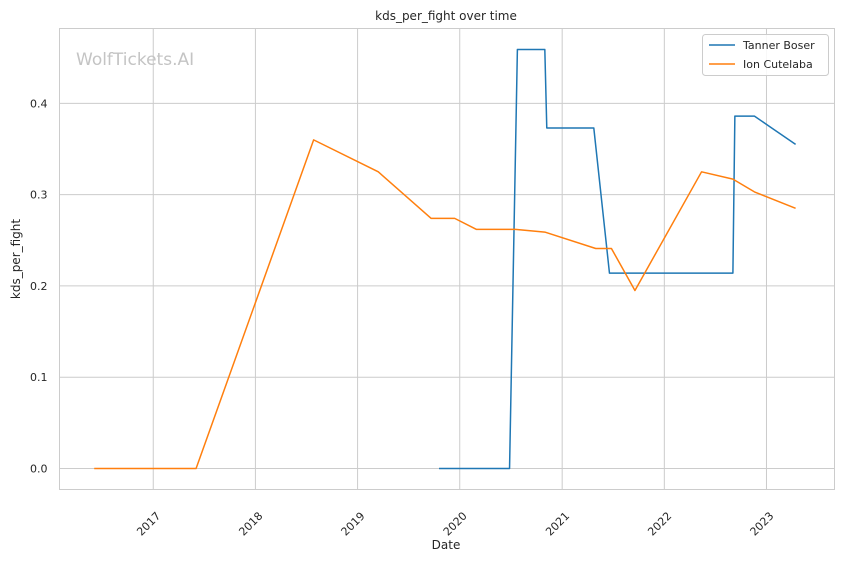 Image resolution: width=844 pixels, height=561 pixels. I want to click on y-axis-label: kds_per_fight, so click(16, 259).